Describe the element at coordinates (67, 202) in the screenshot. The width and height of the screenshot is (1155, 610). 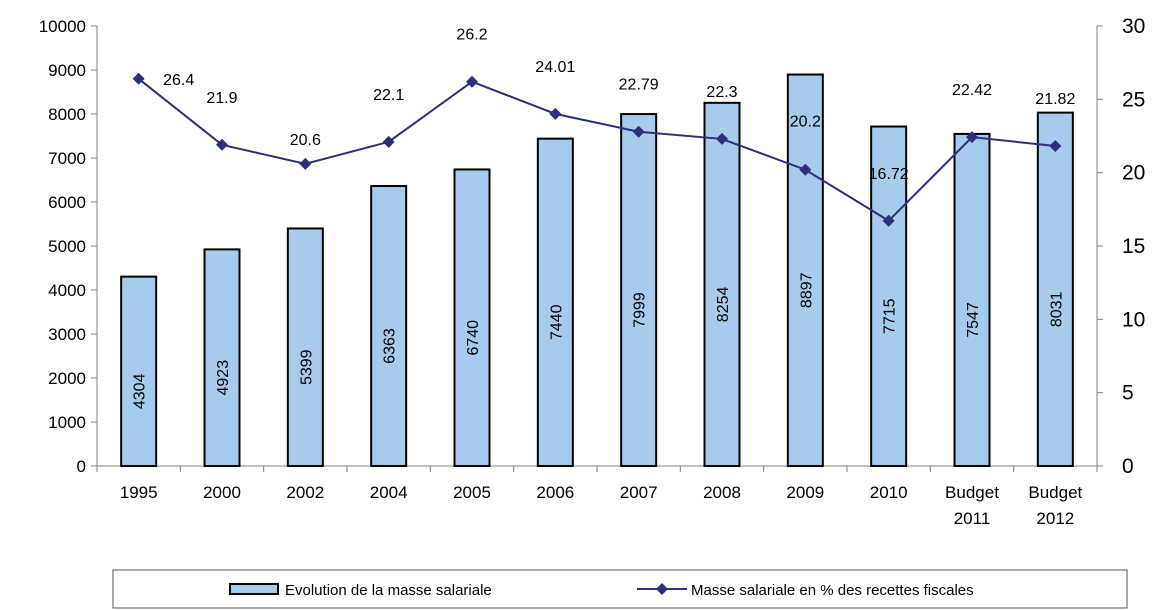
I see `left-tick-label: 6000` at that location.